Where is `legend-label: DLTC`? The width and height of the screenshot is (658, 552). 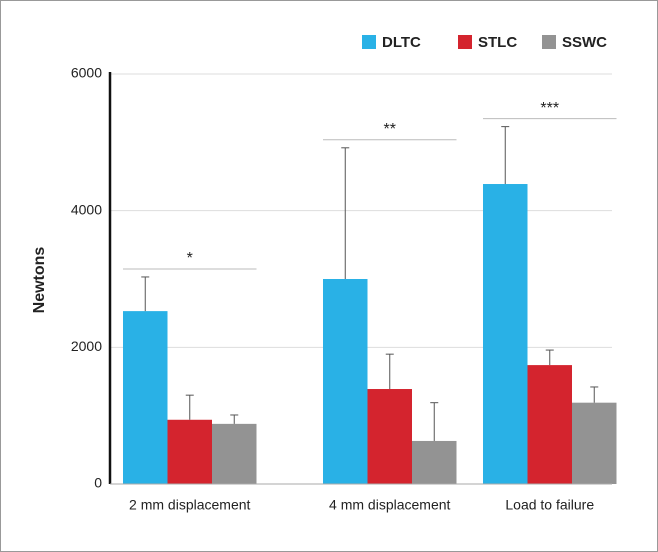 legend-label: DLTC is located at coordinates (401, 42).